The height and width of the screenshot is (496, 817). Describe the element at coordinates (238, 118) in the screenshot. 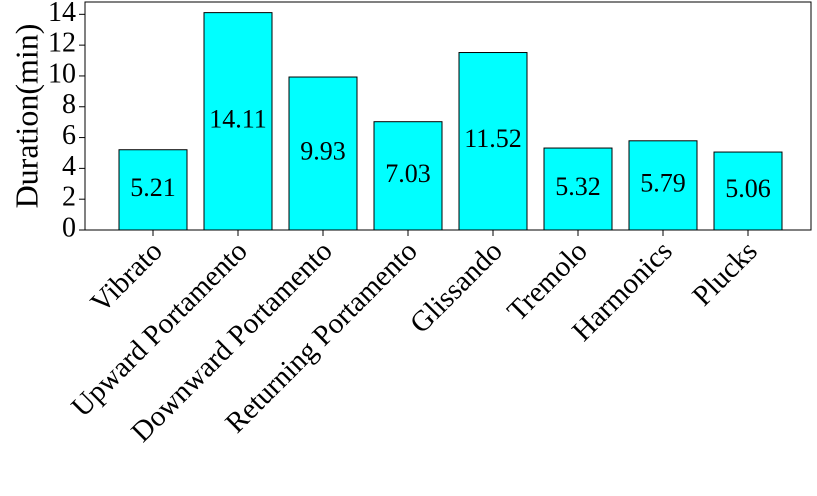

I see `value-label: 14.11` at that location.